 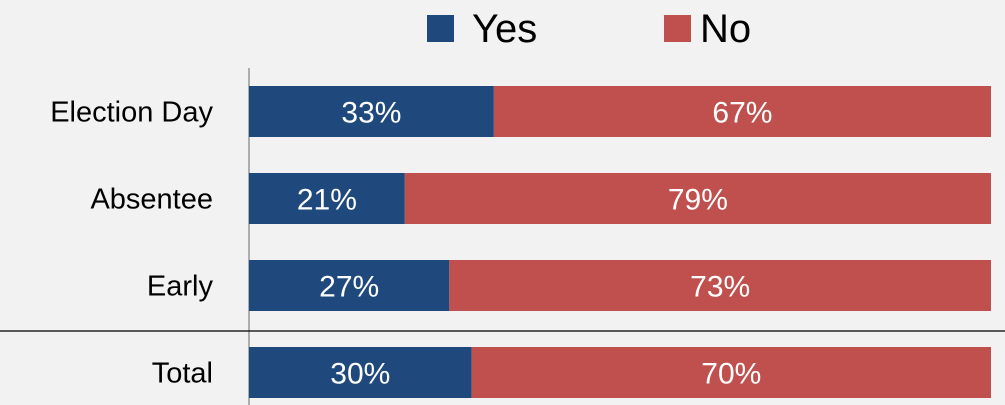 I want to click on bar-early-no, so click(x=720, y=285).